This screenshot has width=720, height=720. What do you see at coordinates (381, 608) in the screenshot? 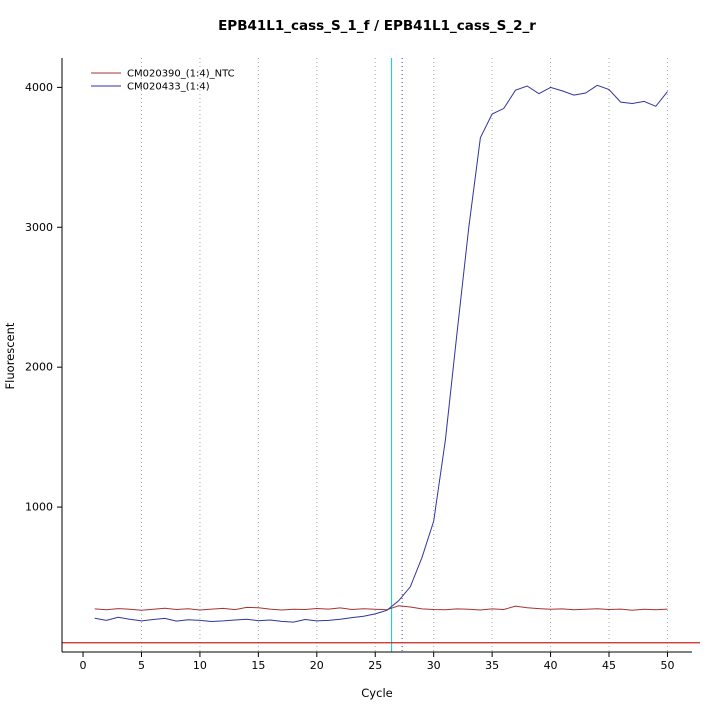
I see `series-line-ntc` at bounding box center [381, 608].